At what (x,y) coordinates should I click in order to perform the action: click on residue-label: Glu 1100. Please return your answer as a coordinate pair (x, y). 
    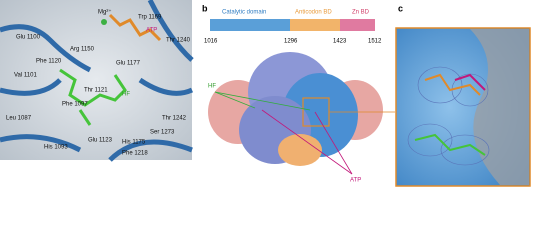
    Looking at the image, I should click on (28, 38).